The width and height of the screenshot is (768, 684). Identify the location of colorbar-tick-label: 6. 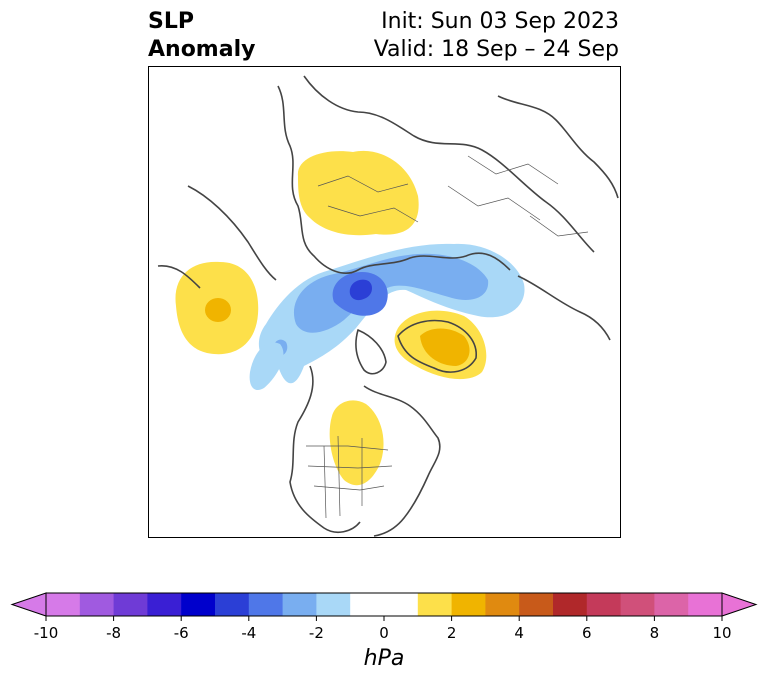
(587, 633).